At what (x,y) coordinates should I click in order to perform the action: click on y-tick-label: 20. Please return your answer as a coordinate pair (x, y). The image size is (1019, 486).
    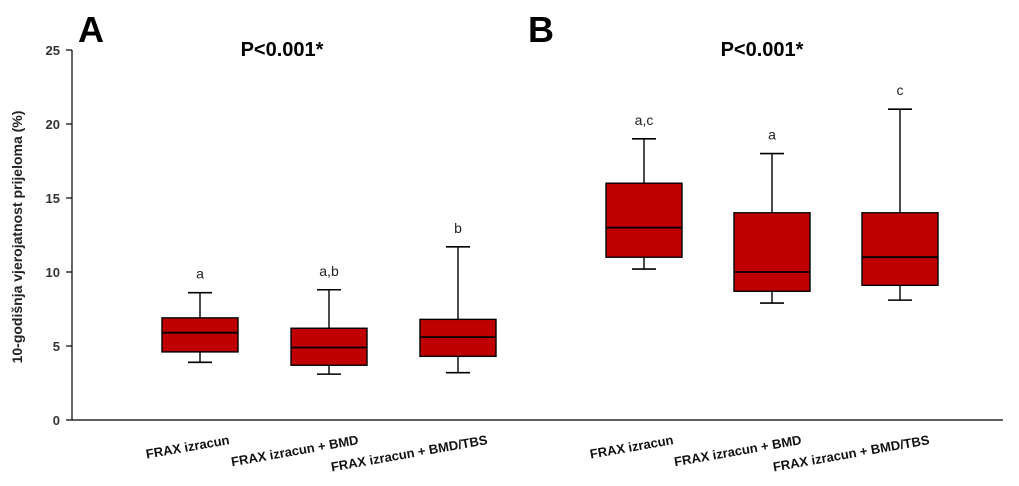
    Looking at the image, I should click on (53, 124).